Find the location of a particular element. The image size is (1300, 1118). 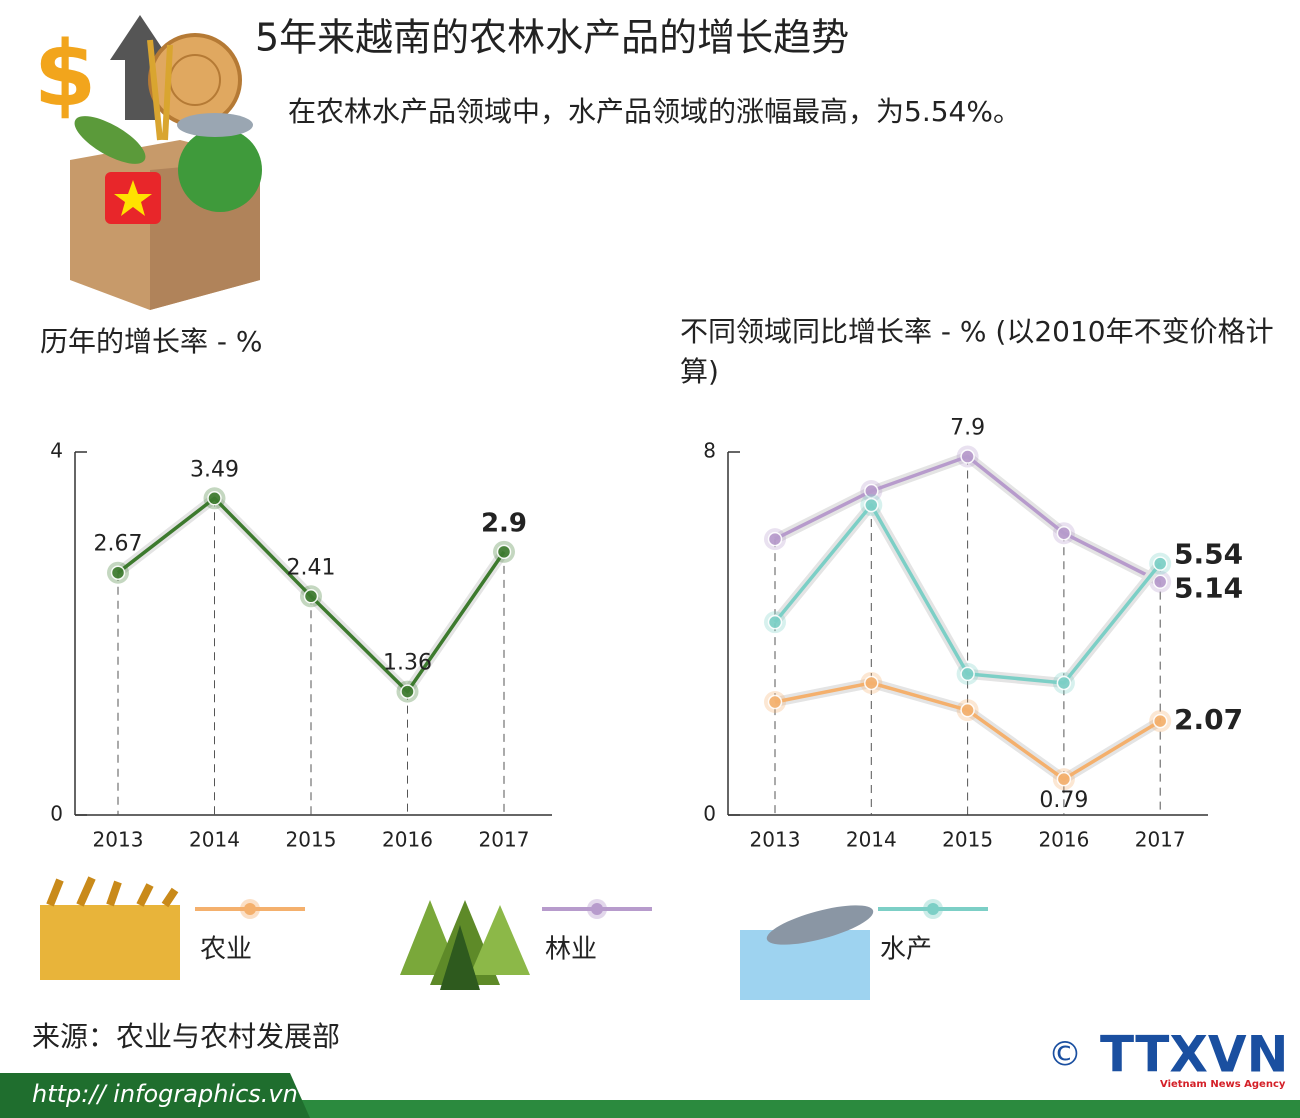

footer-tab is located at coordinates (155, 1095).